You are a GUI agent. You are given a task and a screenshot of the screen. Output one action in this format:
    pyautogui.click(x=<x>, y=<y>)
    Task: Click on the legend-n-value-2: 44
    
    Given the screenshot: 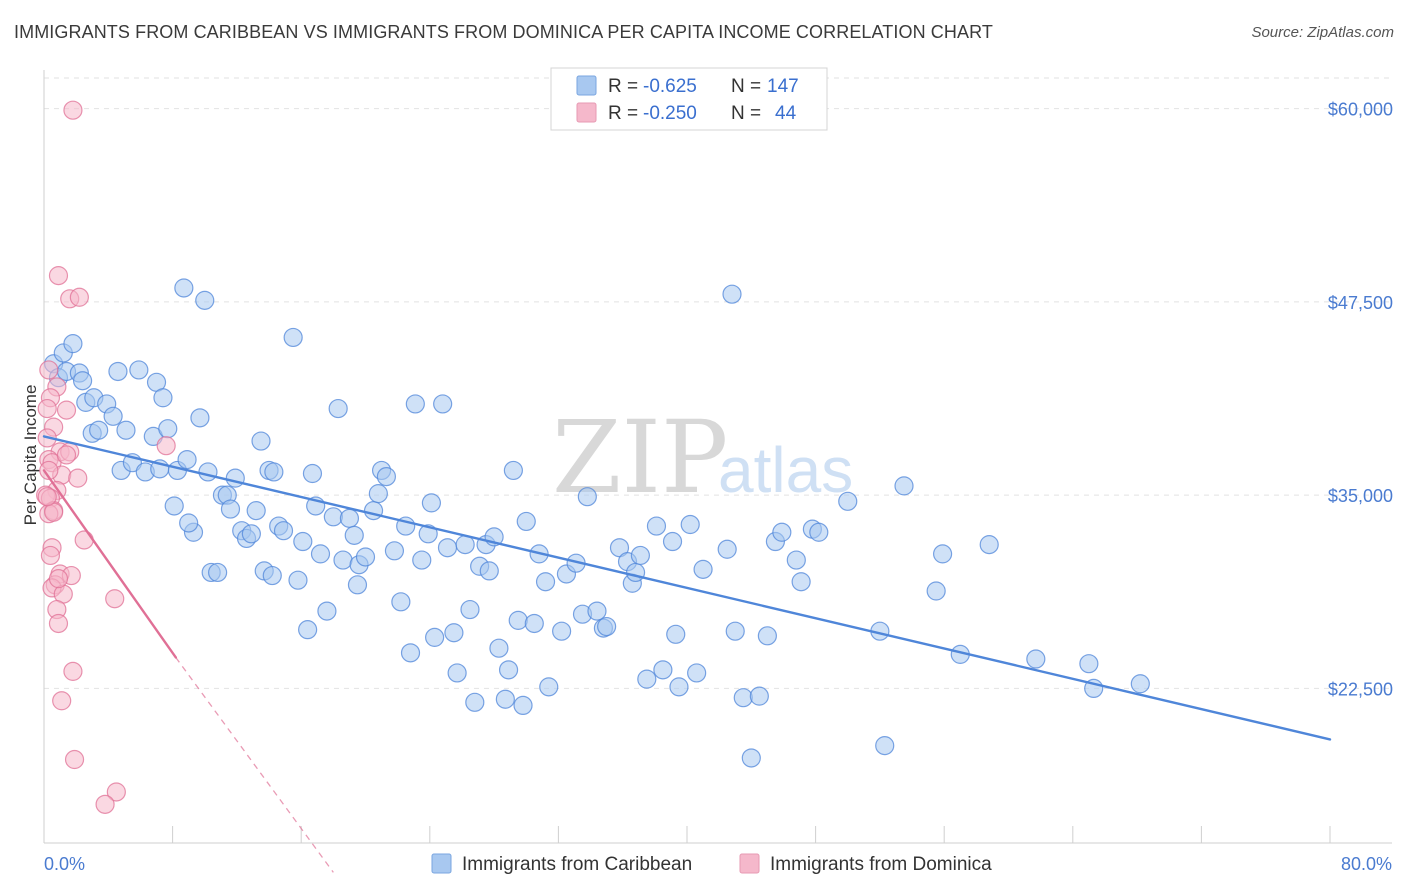 What is the action you would take?
    pyautogui.click(x=786, y=113)
    